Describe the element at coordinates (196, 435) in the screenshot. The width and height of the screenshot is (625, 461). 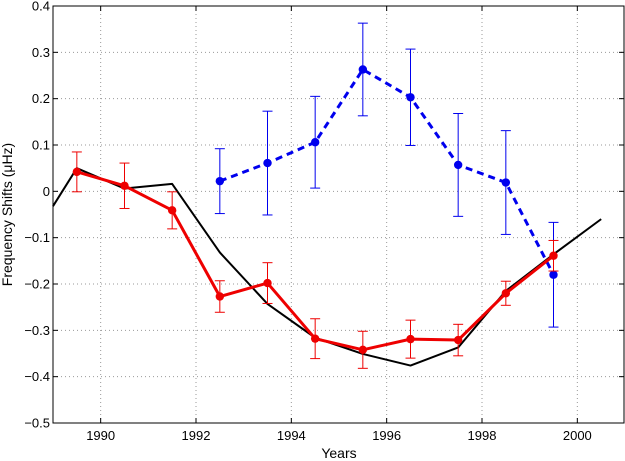
I see `x-tick-label: 1992` at that location.